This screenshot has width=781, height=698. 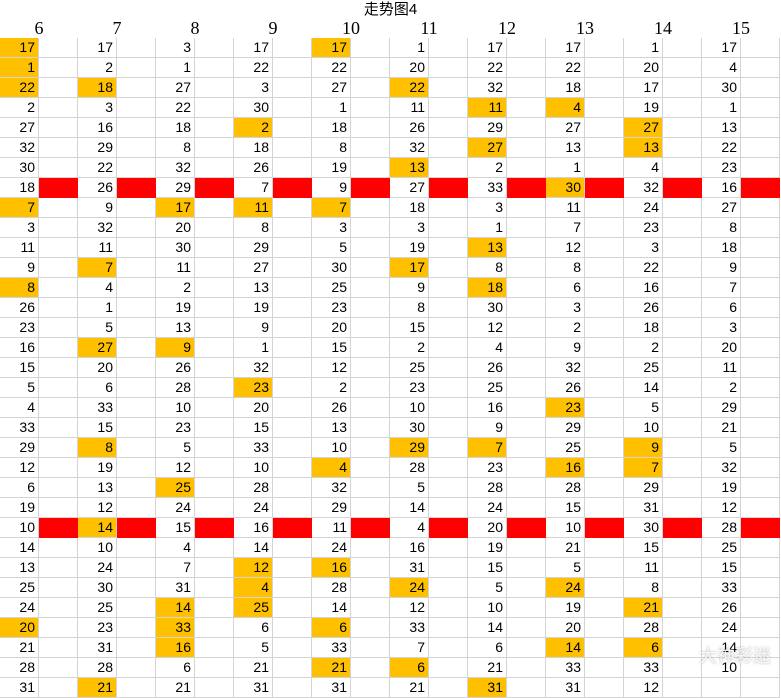 I want to click on number-cell: 24, so click(x=409, y=588).